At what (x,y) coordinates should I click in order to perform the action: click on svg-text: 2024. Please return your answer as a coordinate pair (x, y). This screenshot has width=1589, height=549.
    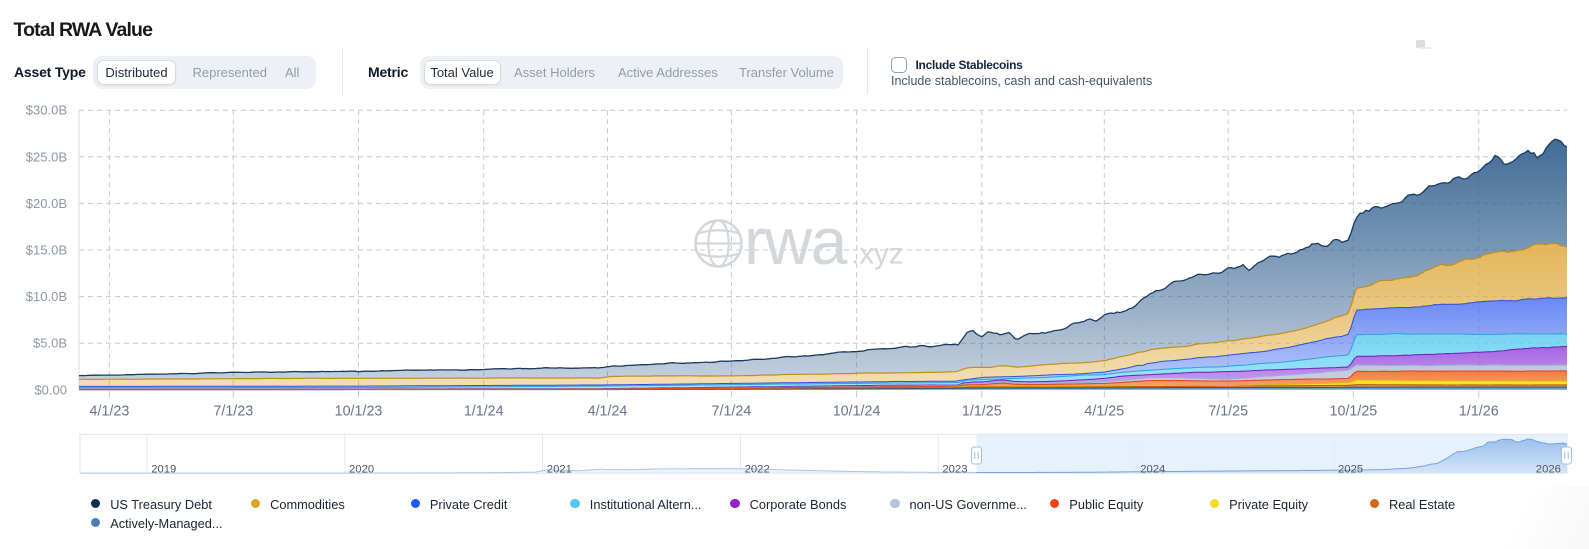
    Looking at the image, I should click on (1152, 470).